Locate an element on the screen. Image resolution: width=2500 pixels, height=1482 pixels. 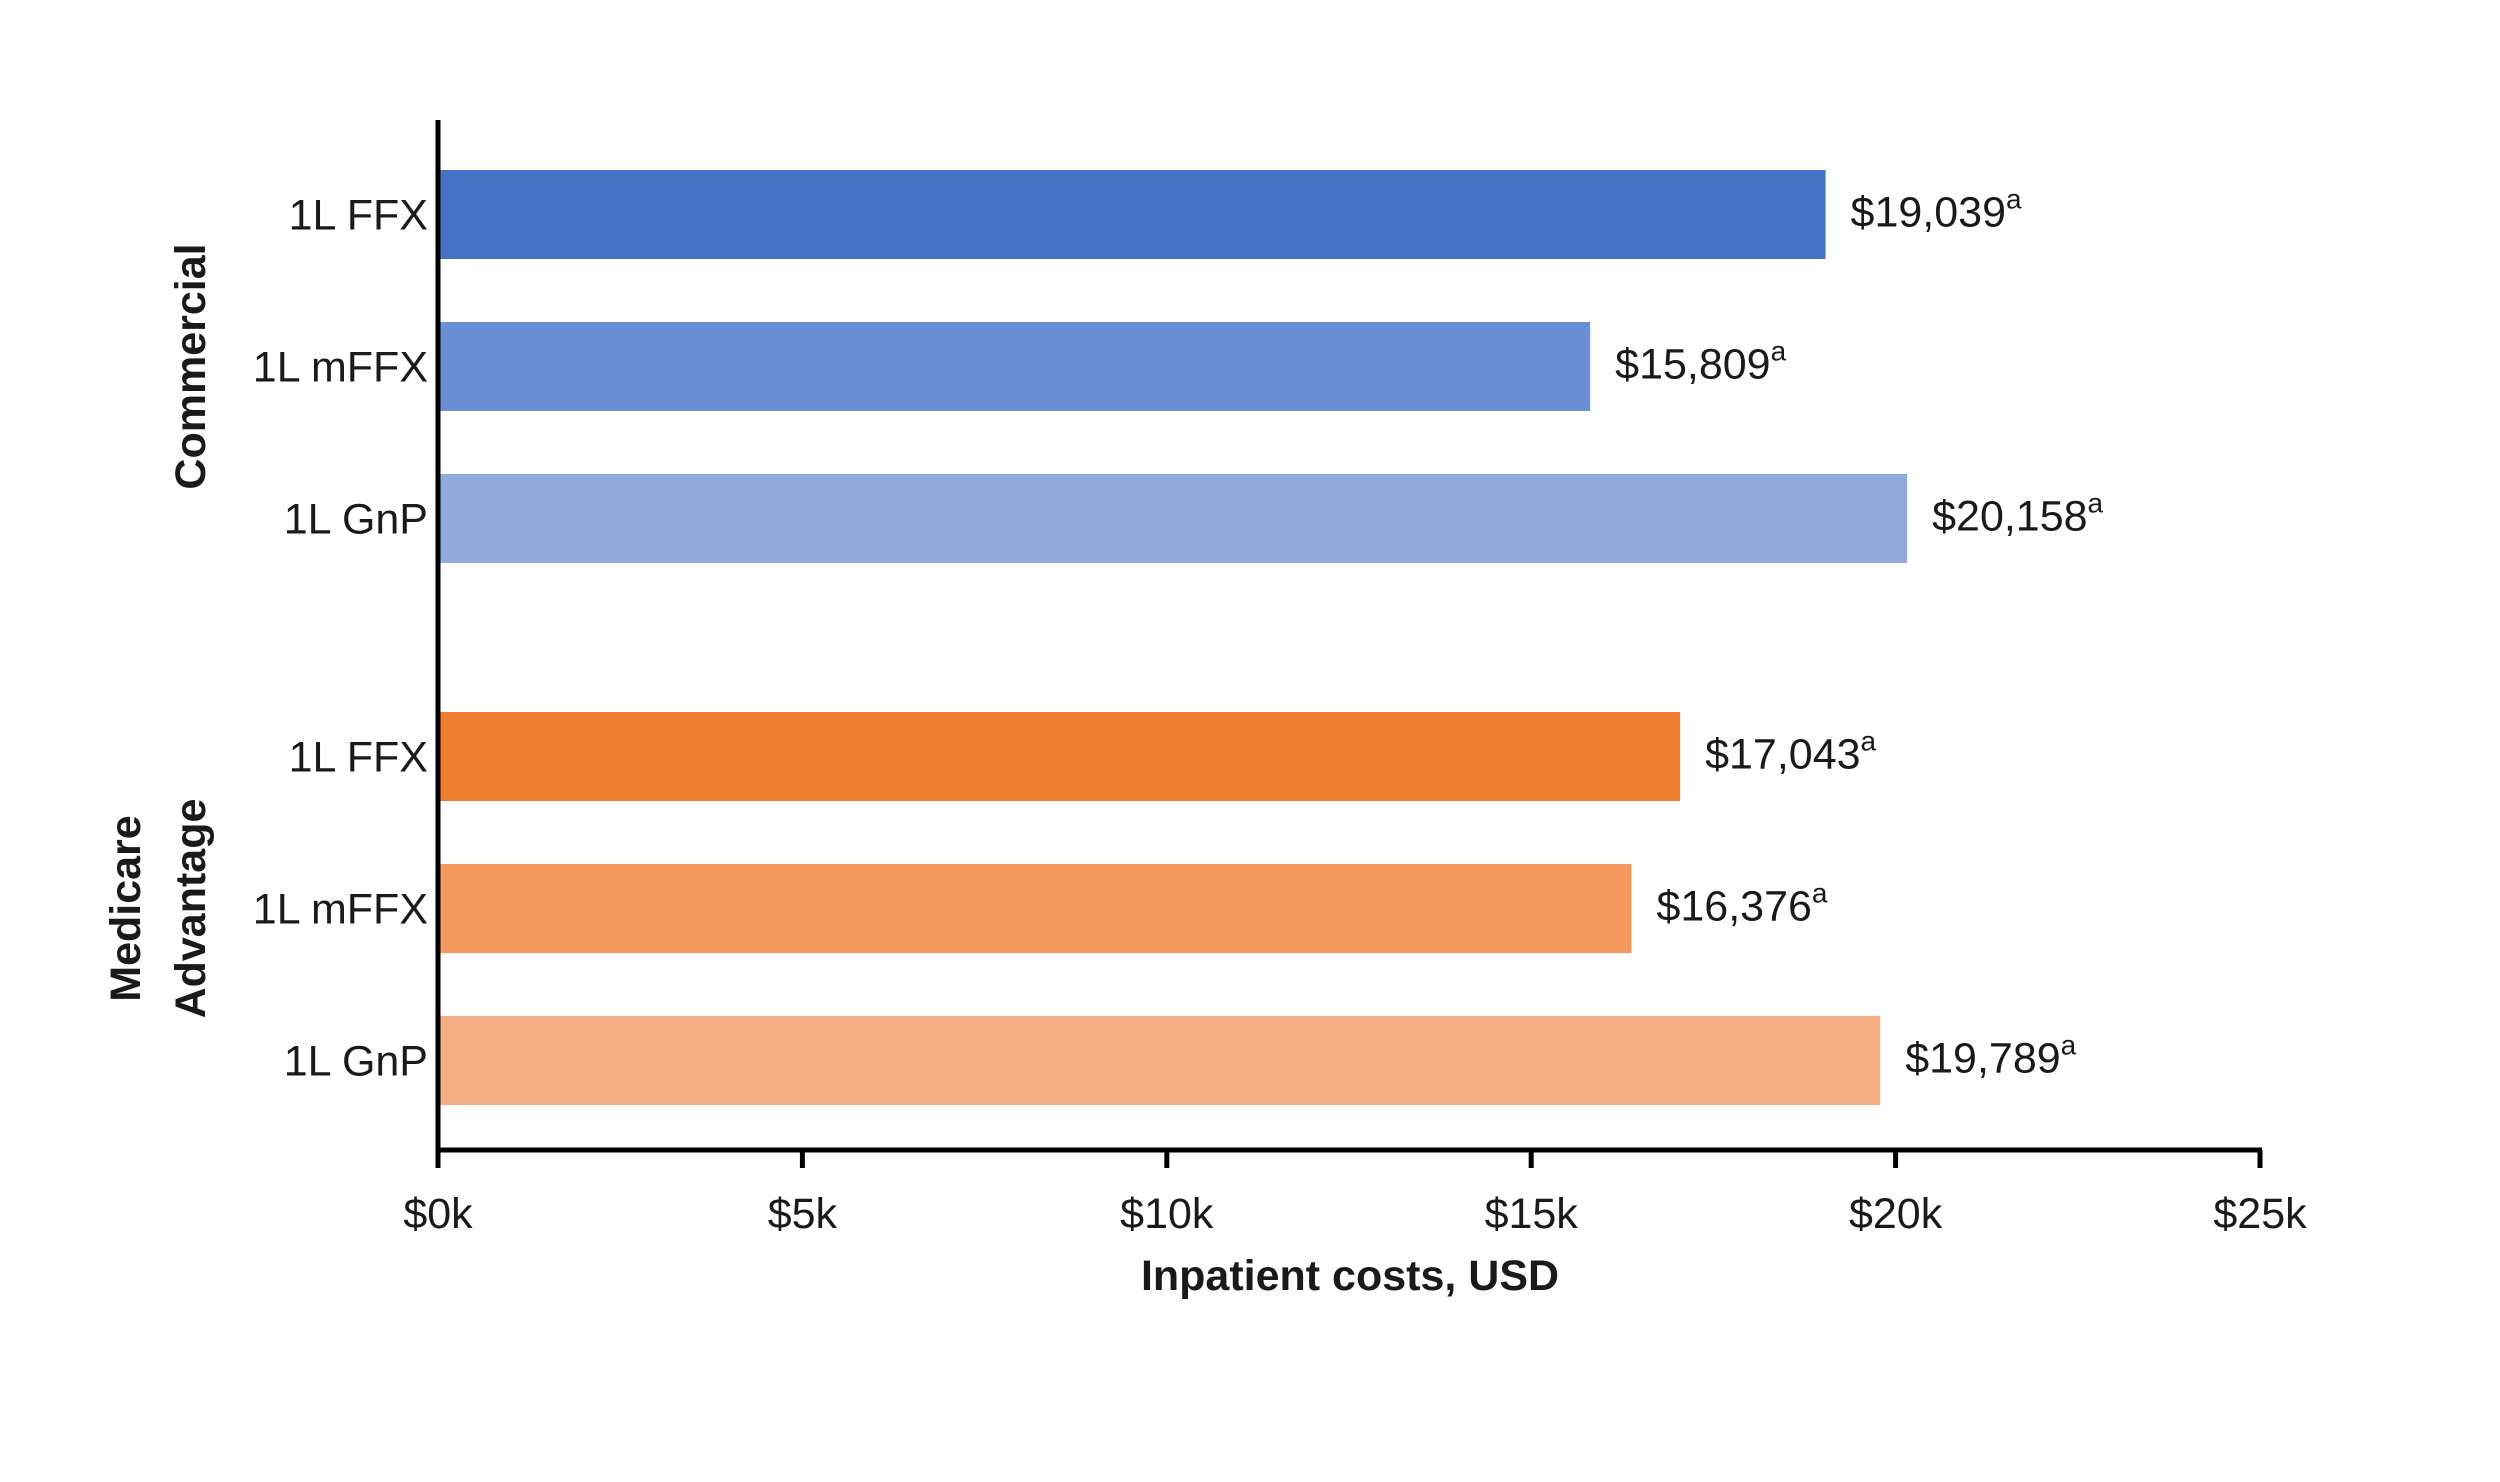
x-tick-label: $5k is located at coordinates (803, 1214).